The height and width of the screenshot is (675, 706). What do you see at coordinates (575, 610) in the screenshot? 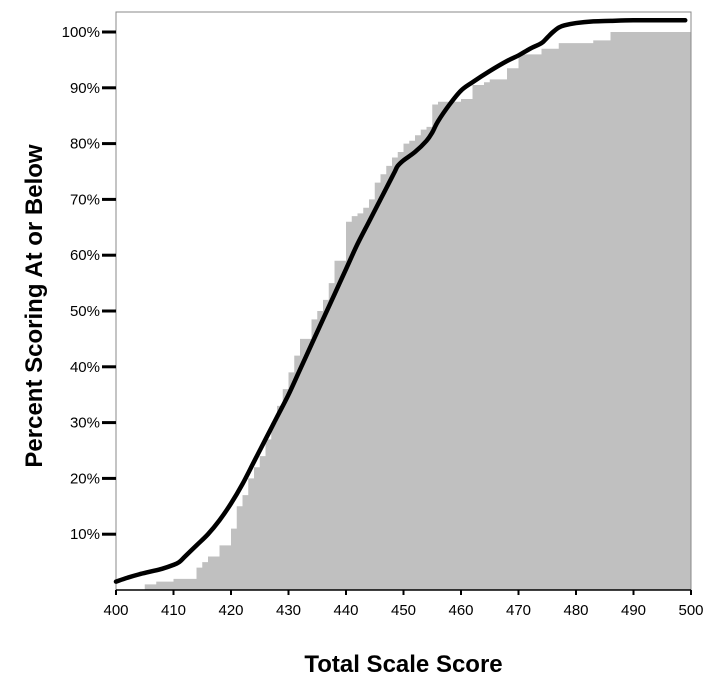
I see `x-tick-label: 480` at bounding box center [575, 610].